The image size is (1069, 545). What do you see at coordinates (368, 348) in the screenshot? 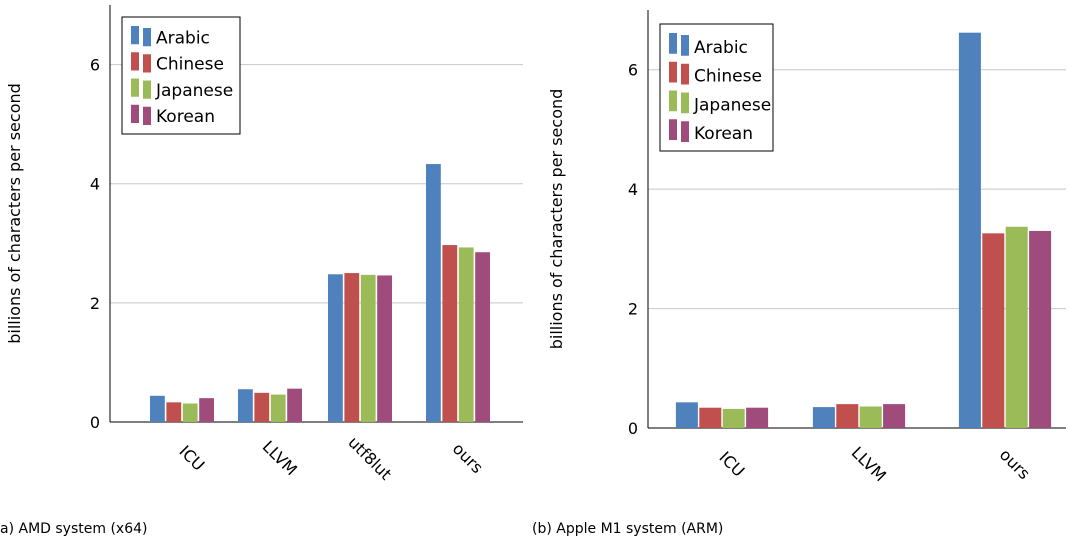
I see `bar-japanese-utf8lut` at bounding box center [368, 348].